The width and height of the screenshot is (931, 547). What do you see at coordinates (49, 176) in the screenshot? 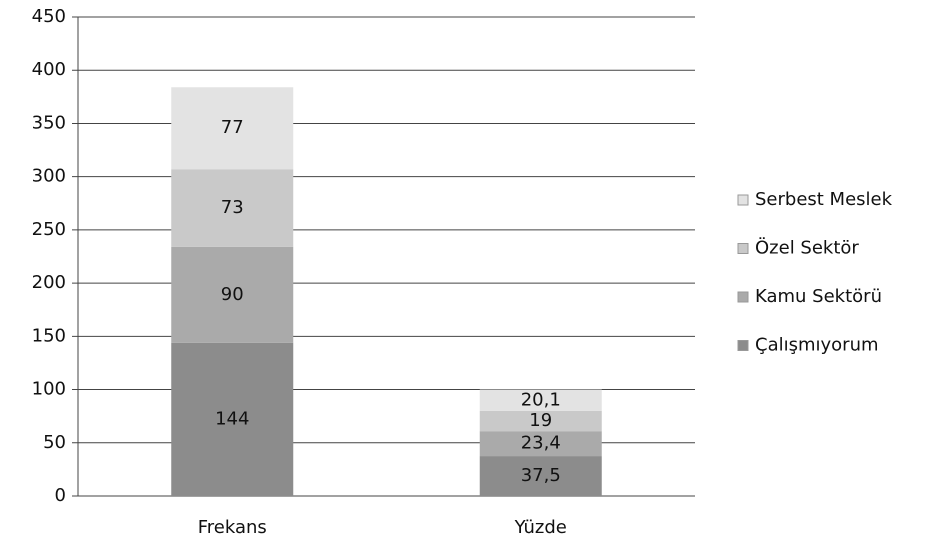
I see `y-tick-label: 300` at bounding box center [49, 176].